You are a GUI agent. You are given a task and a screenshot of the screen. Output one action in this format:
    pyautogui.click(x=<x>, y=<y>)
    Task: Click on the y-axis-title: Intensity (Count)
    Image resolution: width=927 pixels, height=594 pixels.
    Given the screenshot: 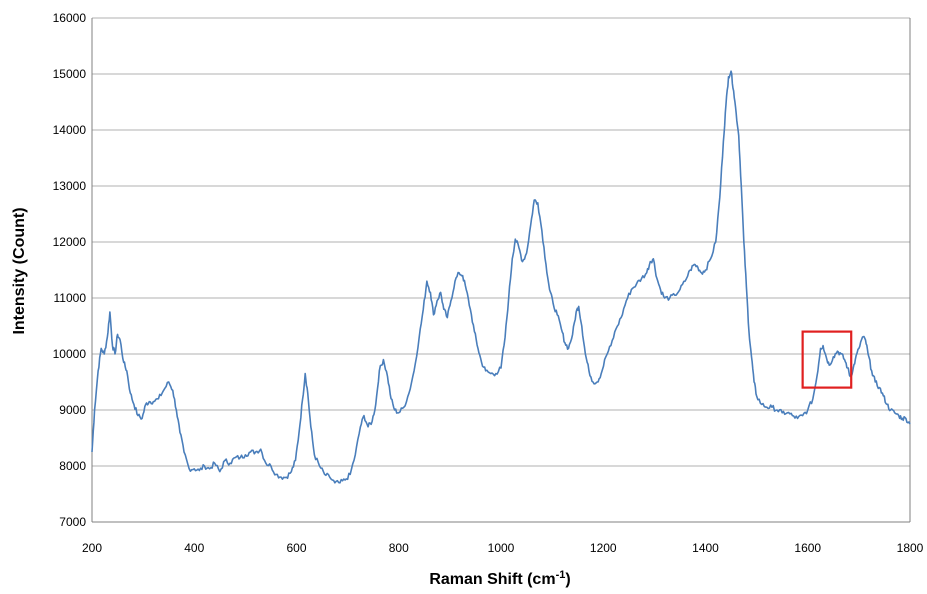 What is the action you would take?
    pyautogui.click(x=19, y=270)
    